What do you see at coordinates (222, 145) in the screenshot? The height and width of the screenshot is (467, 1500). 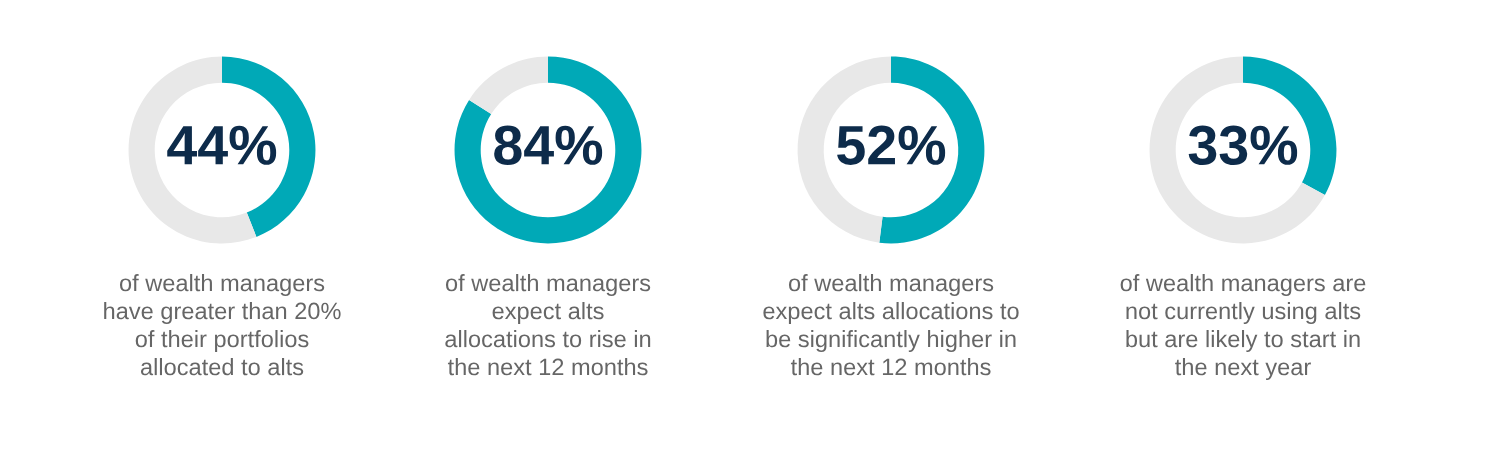 I see `data-label: 44%` at bounding box center [222, 145].